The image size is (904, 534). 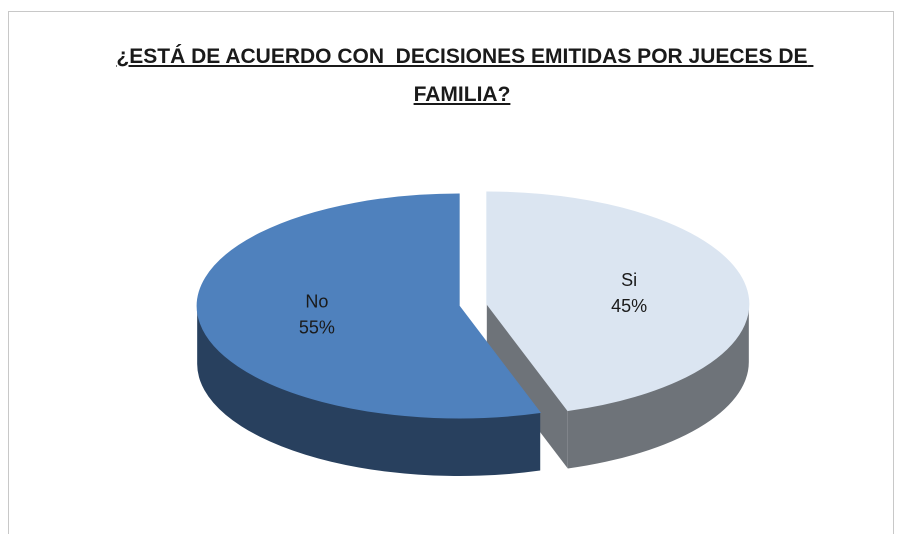 I want to click on slice, so click(x=618, y=301).